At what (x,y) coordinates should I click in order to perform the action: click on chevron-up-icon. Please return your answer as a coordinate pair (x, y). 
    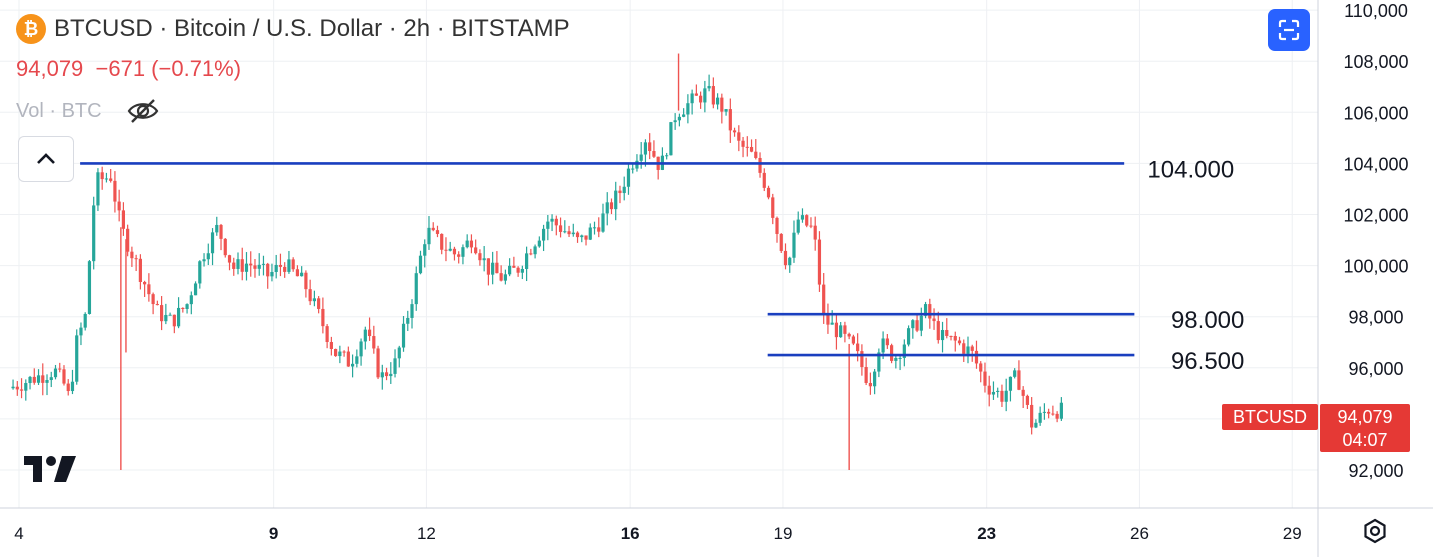
    Looking at the image, I should click on (46, 158).